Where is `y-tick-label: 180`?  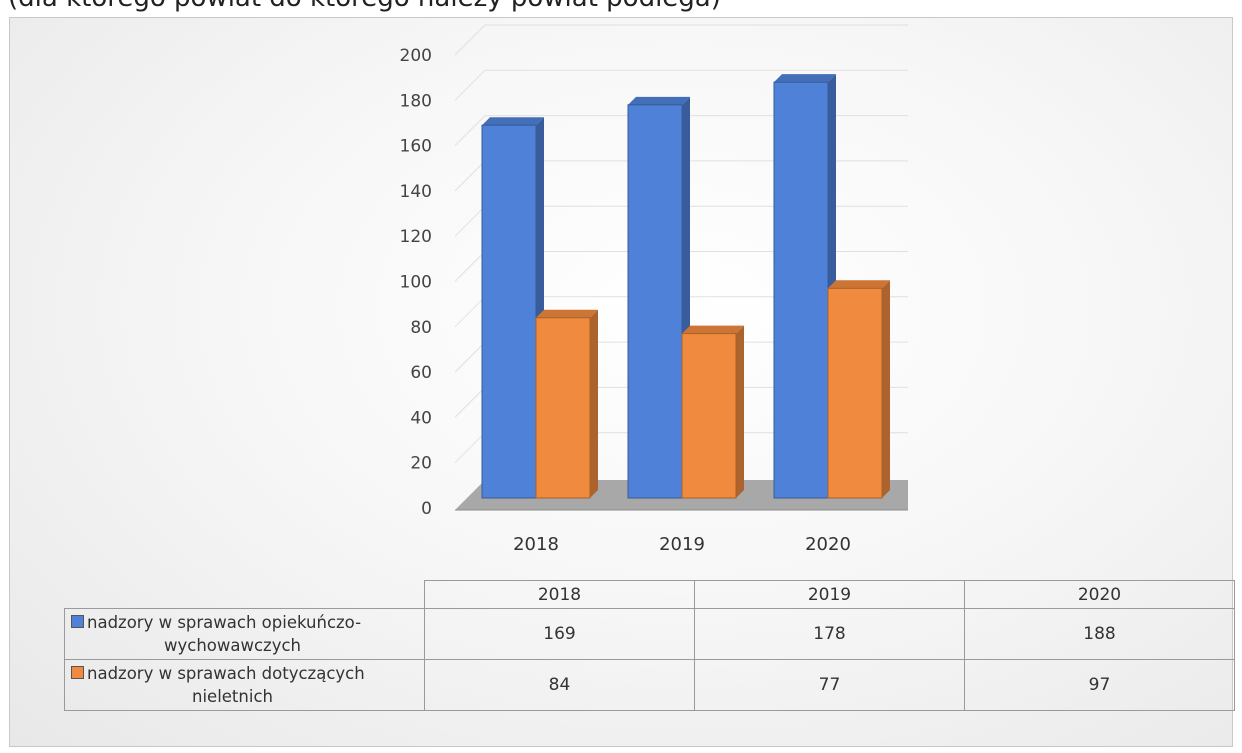
y-tick-label: 180 is located at coordinates (416, 101).